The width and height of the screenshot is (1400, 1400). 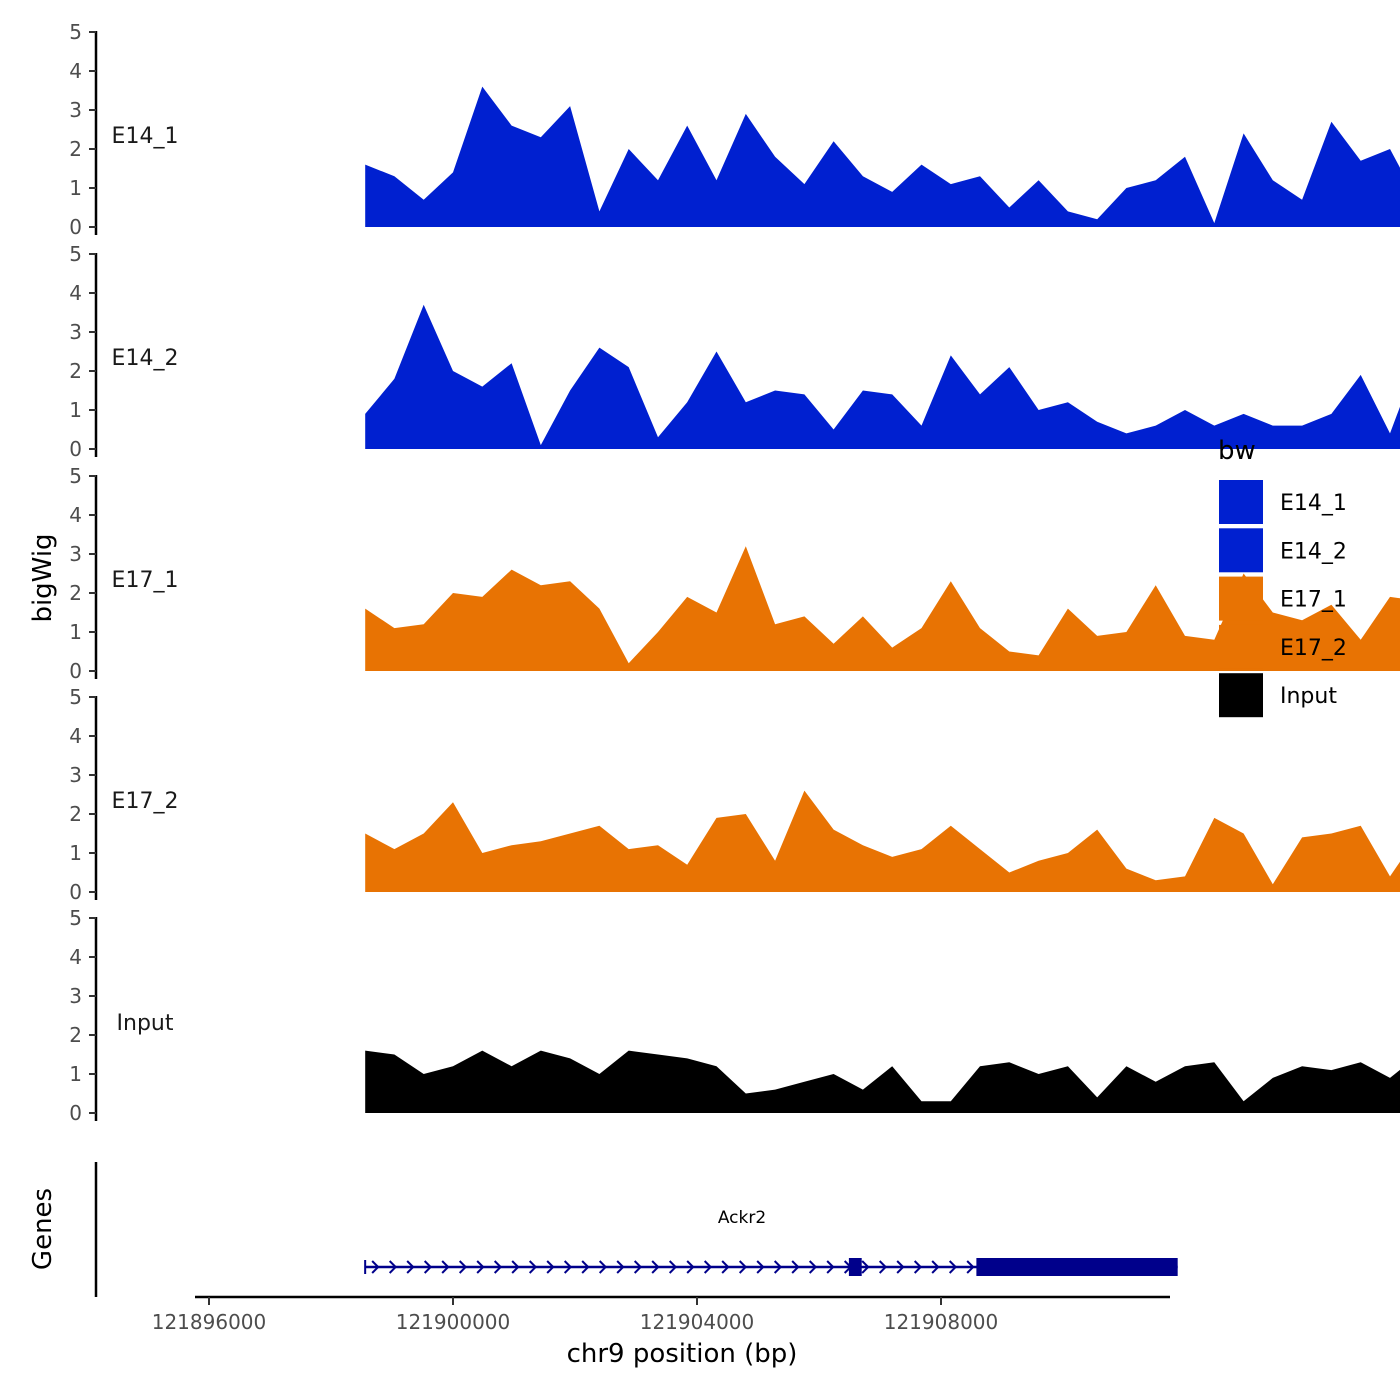 I want to click on x-tick-label: 121908000, so click(x=941, y=1322).